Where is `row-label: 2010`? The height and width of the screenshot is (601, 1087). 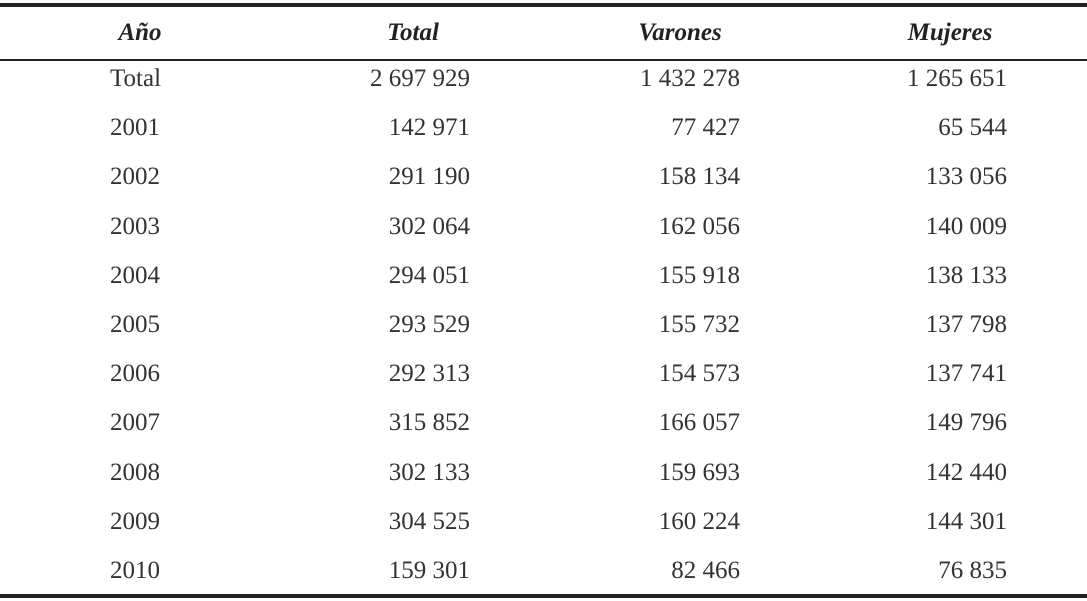
row-label: 2010 is located at coordinates (135, 570).